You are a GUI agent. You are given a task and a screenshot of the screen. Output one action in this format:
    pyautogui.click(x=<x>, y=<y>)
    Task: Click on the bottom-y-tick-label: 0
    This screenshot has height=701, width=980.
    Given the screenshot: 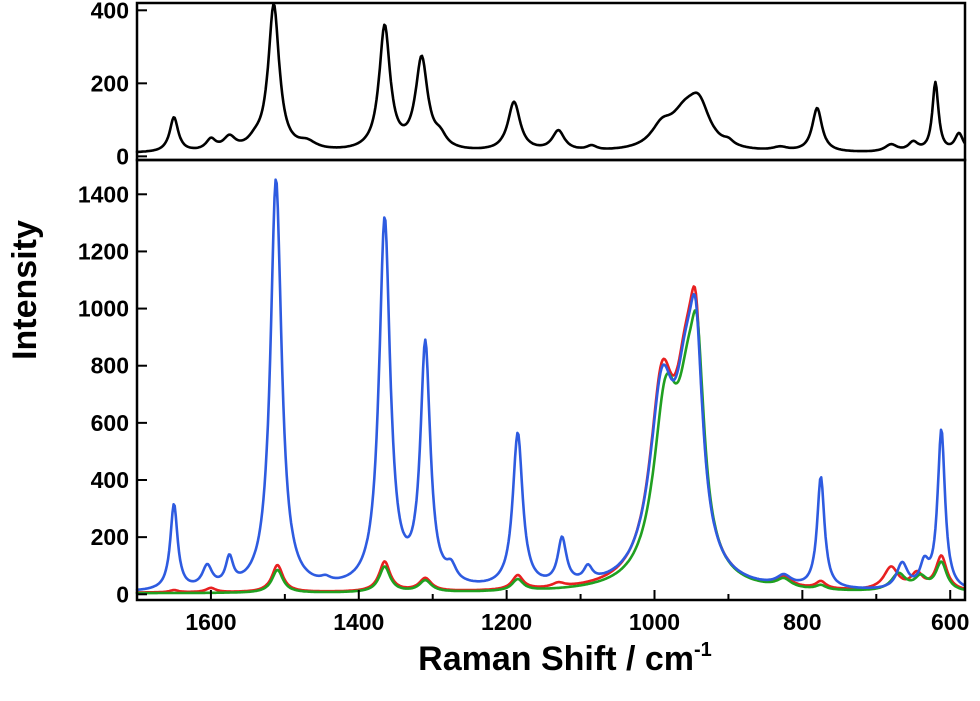 What is the action you would take?
    pyautogui.click(x=122, y=594)
    